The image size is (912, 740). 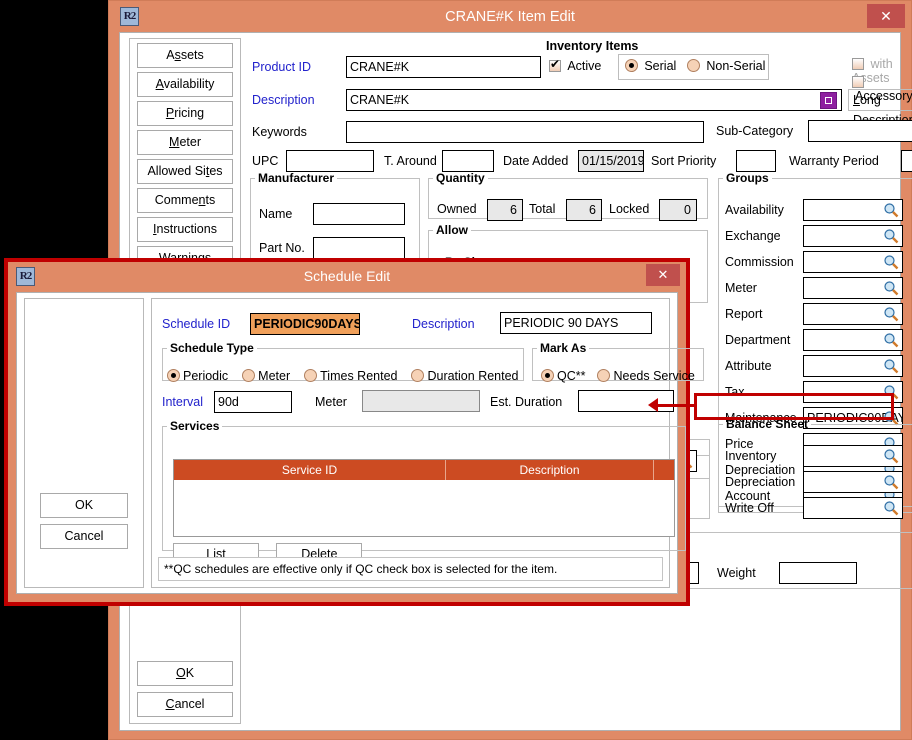 What do you see at coordinates (424, 498) in the screenshot?
I see `services-table: Service ID Description` at bounding box center [424, 498].